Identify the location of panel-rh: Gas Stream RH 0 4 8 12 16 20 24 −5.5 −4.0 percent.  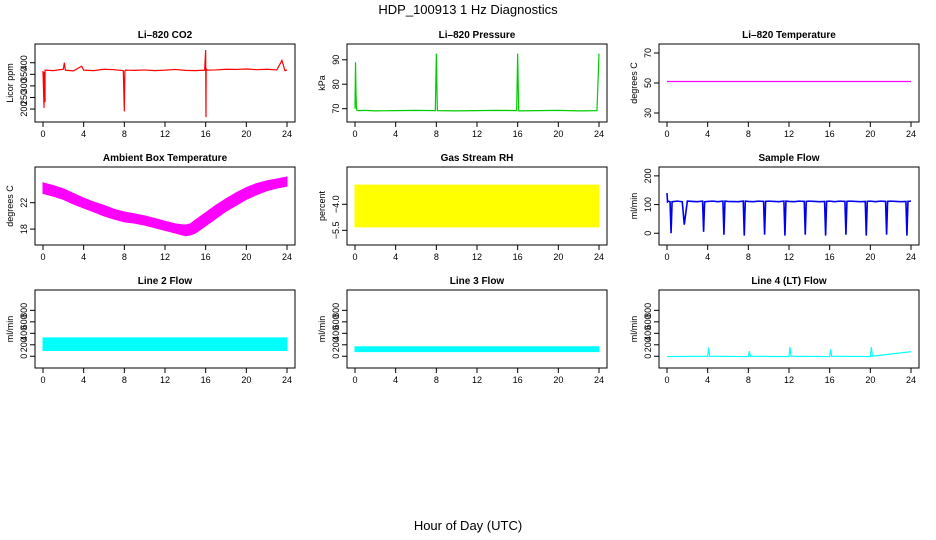
(462, 207).